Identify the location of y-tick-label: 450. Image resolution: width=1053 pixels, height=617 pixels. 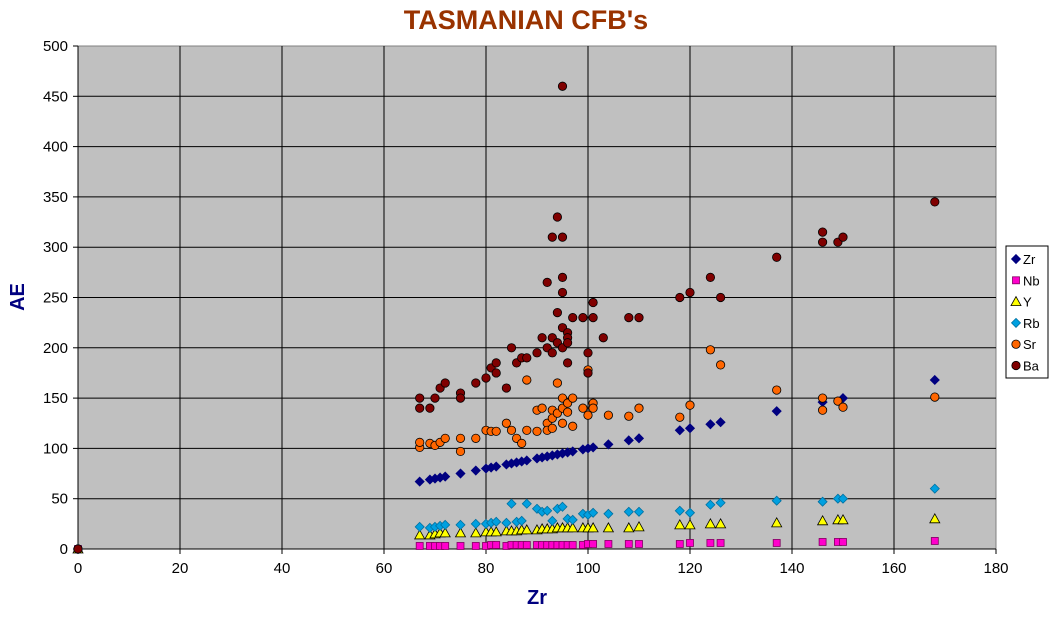
(55, 96).